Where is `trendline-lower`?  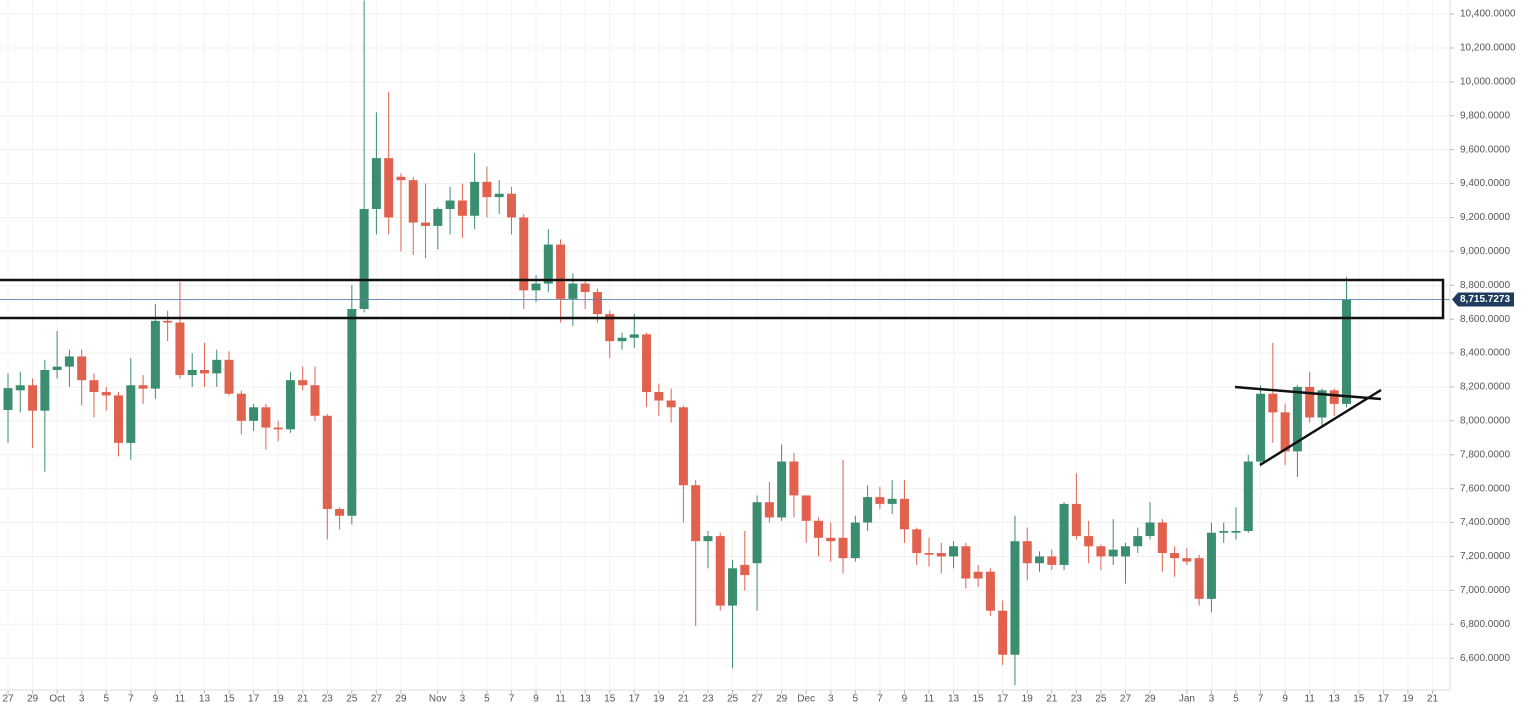 trendline-lower is located at coordinates (1320, 427).